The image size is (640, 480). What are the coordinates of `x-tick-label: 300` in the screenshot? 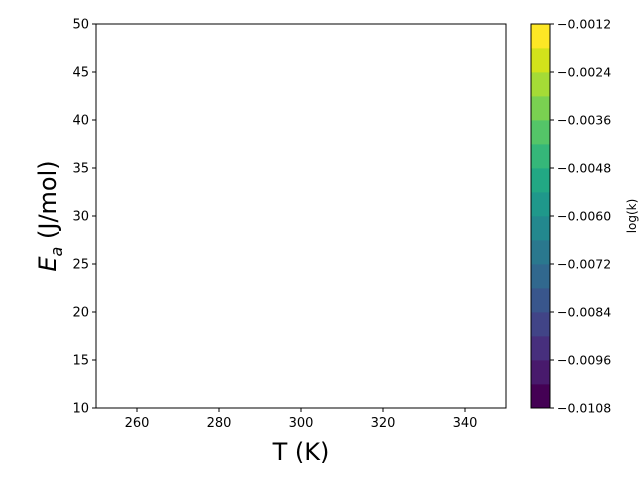 It's located at (301, 423).